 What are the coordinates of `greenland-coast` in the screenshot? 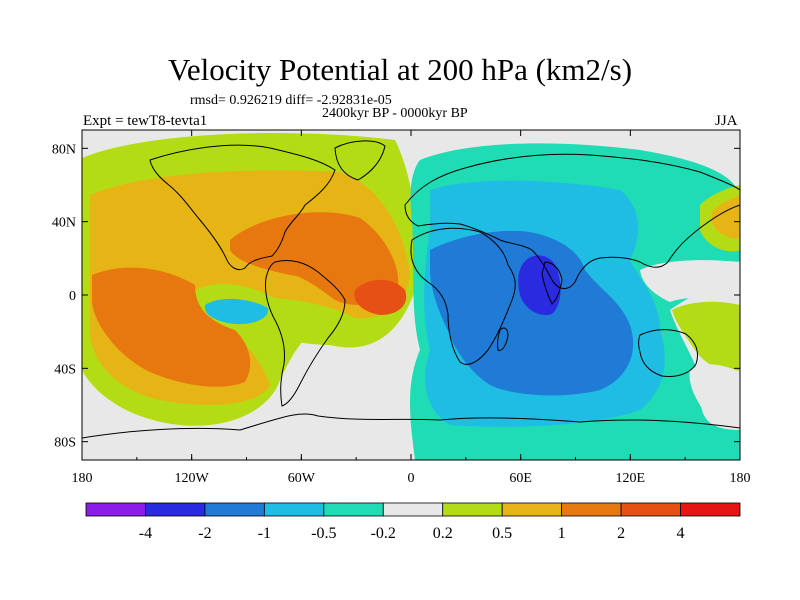 It's located at (360, 160).